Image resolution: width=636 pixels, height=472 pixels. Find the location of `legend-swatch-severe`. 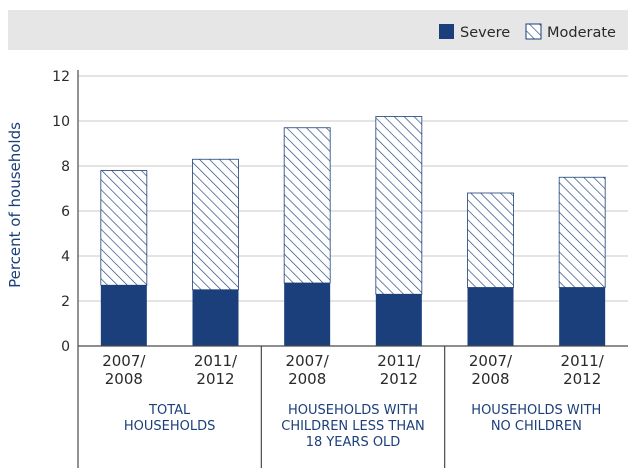

legend-swatch-severe is located at coordinates (446, 31).